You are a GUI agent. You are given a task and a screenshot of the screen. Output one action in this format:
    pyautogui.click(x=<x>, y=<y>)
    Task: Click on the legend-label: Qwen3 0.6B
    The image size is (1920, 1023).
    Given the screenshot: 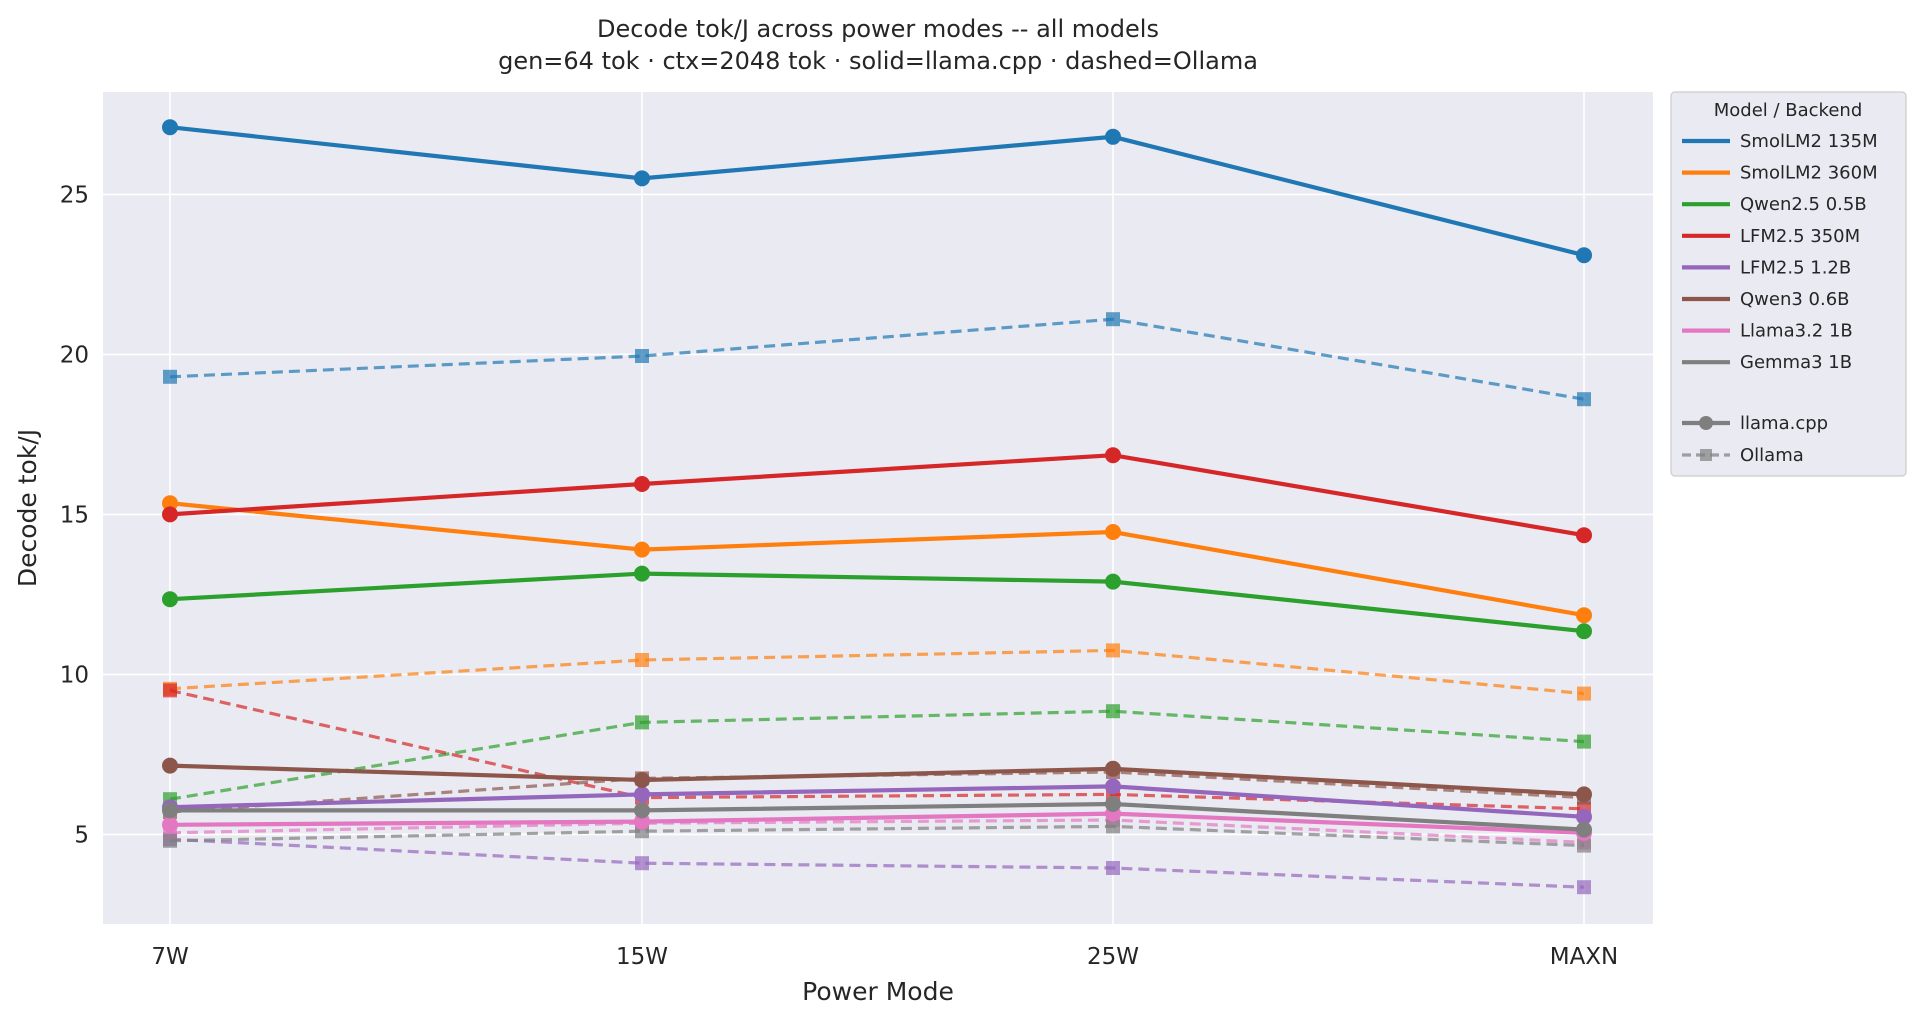 What is the action you would take?
    pyautogui.click(x=1795, y=299)
    